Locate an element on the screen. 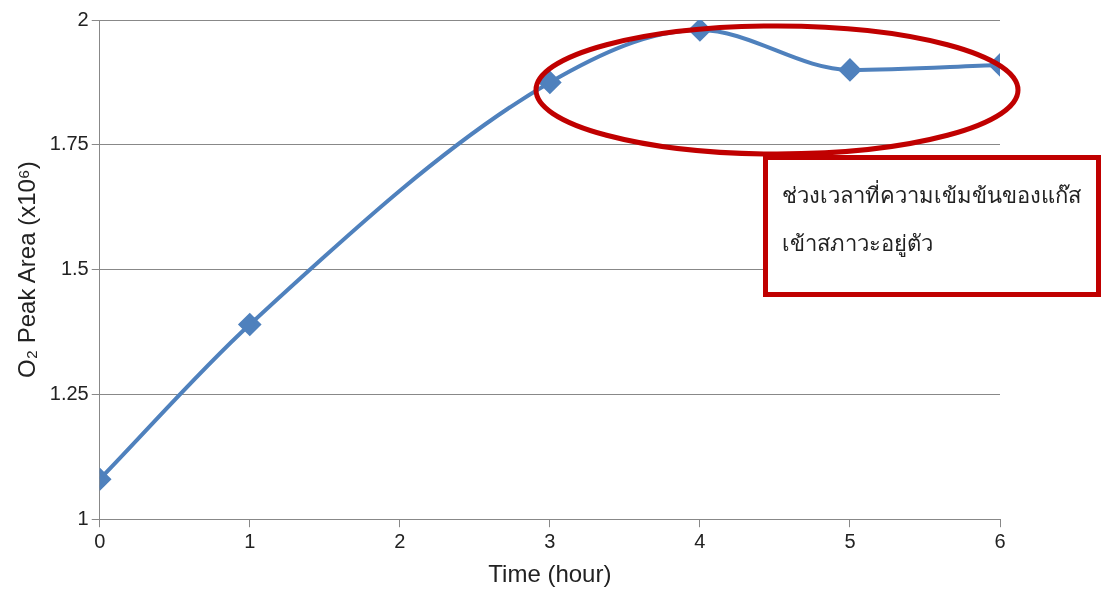 This screenshot has height=602, width=1110. x-tick-label: 6 is located at coordinates (1000, 540).